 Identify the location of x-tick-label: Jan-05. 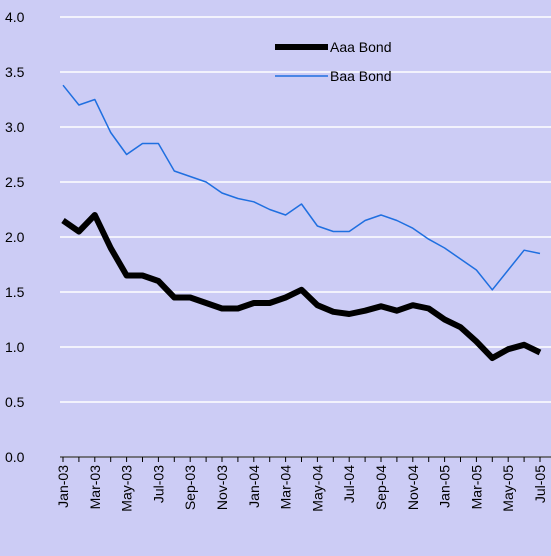
(445, 486).